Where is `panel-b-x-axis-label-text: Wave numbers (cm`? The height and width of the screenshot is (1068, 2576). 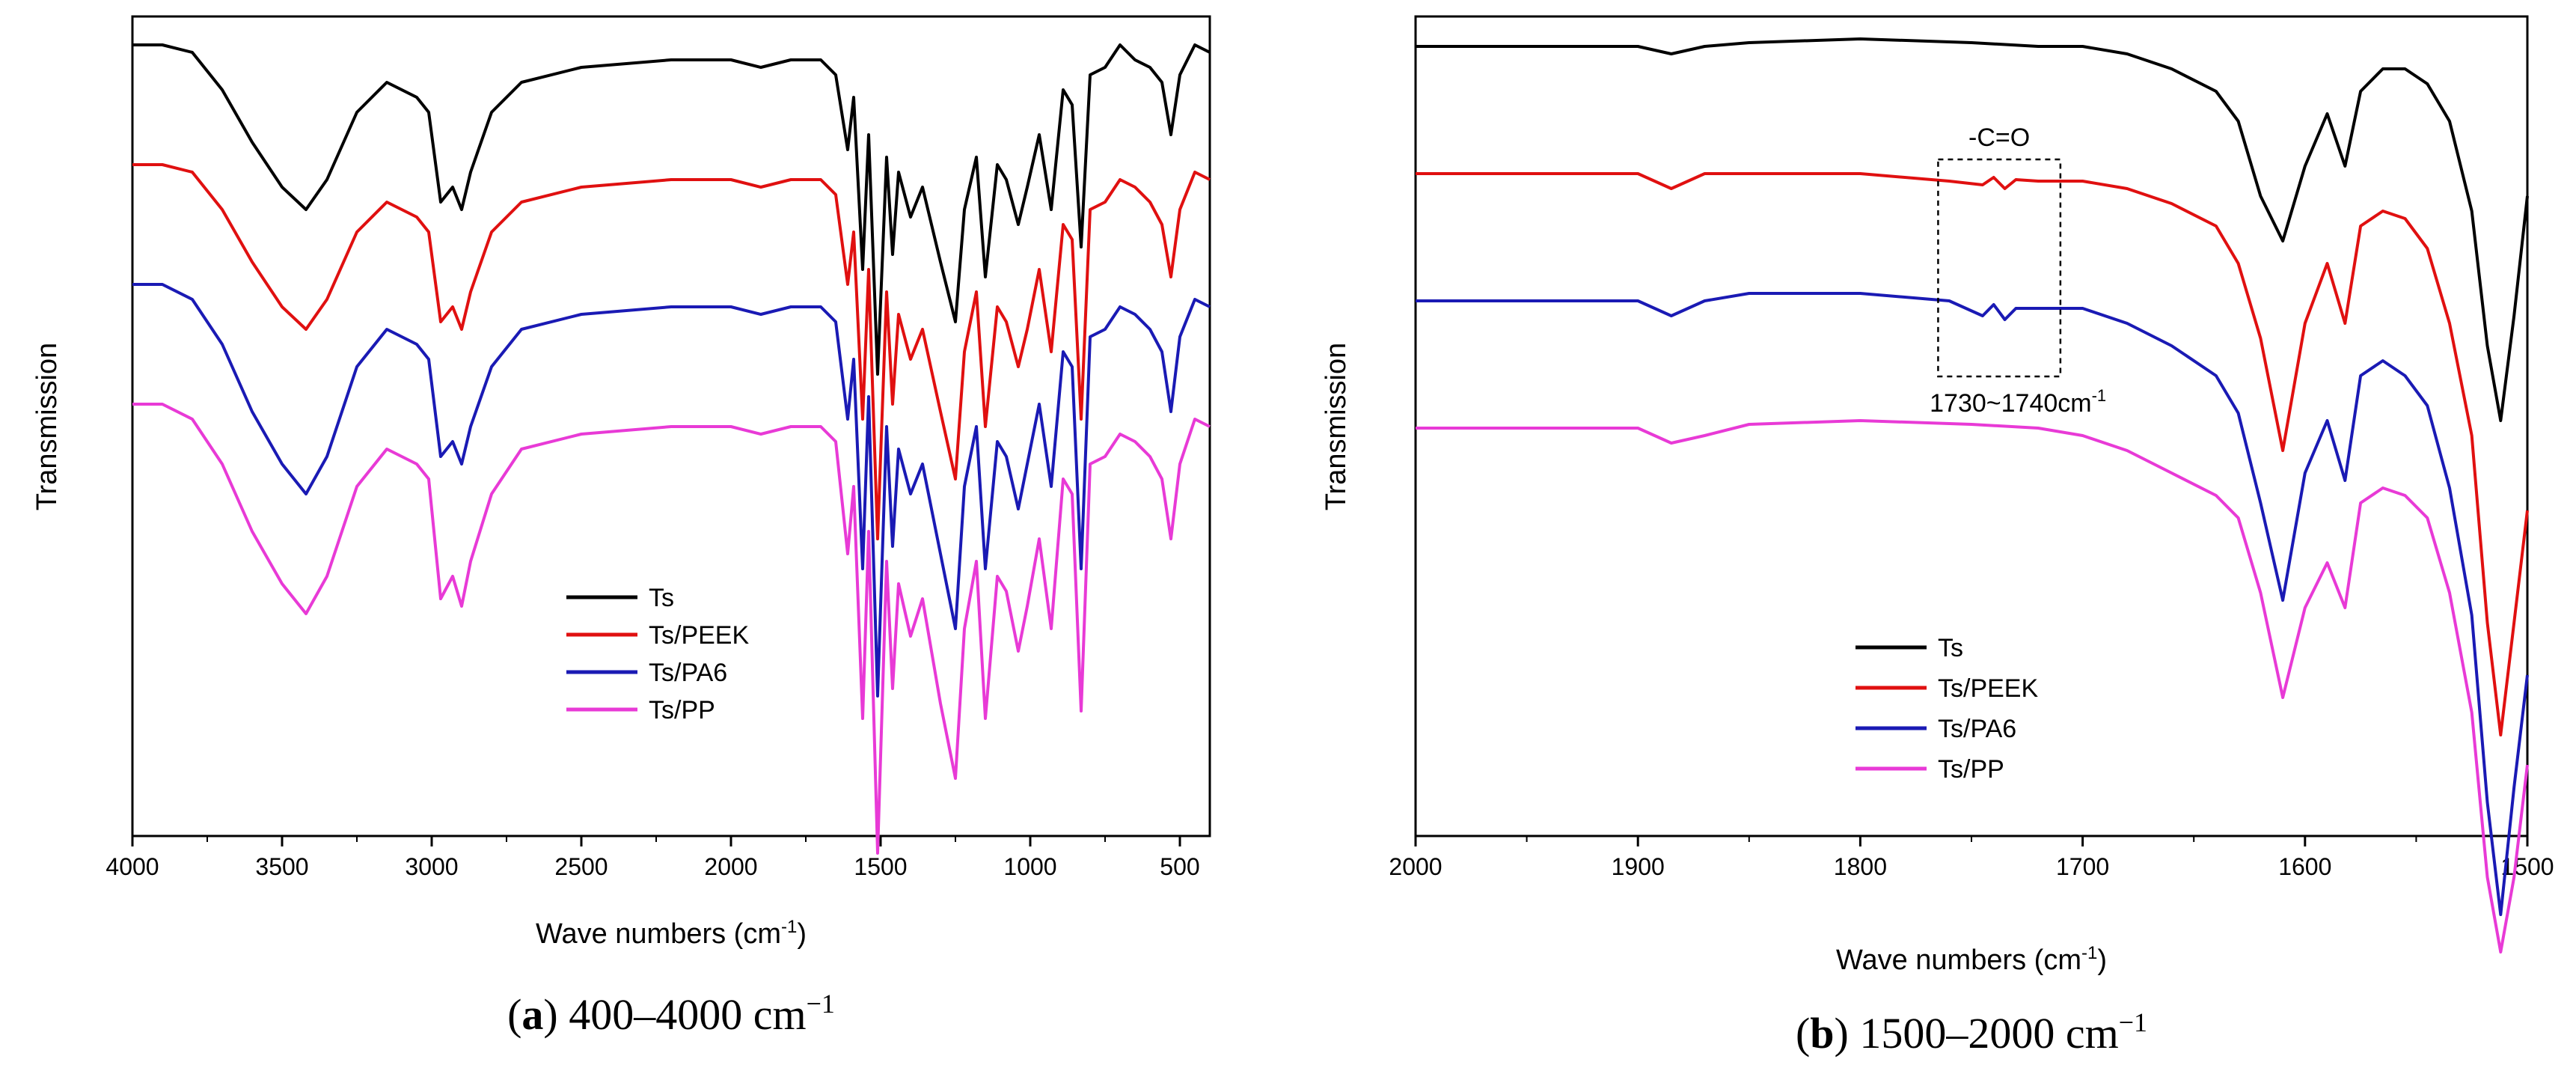
panel-b-x-axis-label-text: Wave numbers (cm is located at coordinates (1959, 960).